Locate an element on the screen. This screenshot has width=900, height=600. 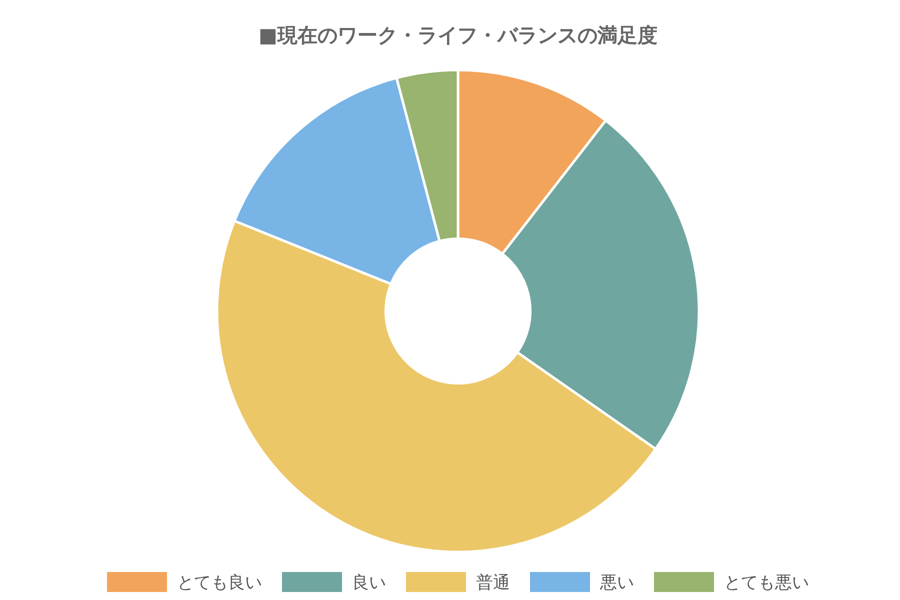
legend-label: 良い is located at coordinates (369, 583).